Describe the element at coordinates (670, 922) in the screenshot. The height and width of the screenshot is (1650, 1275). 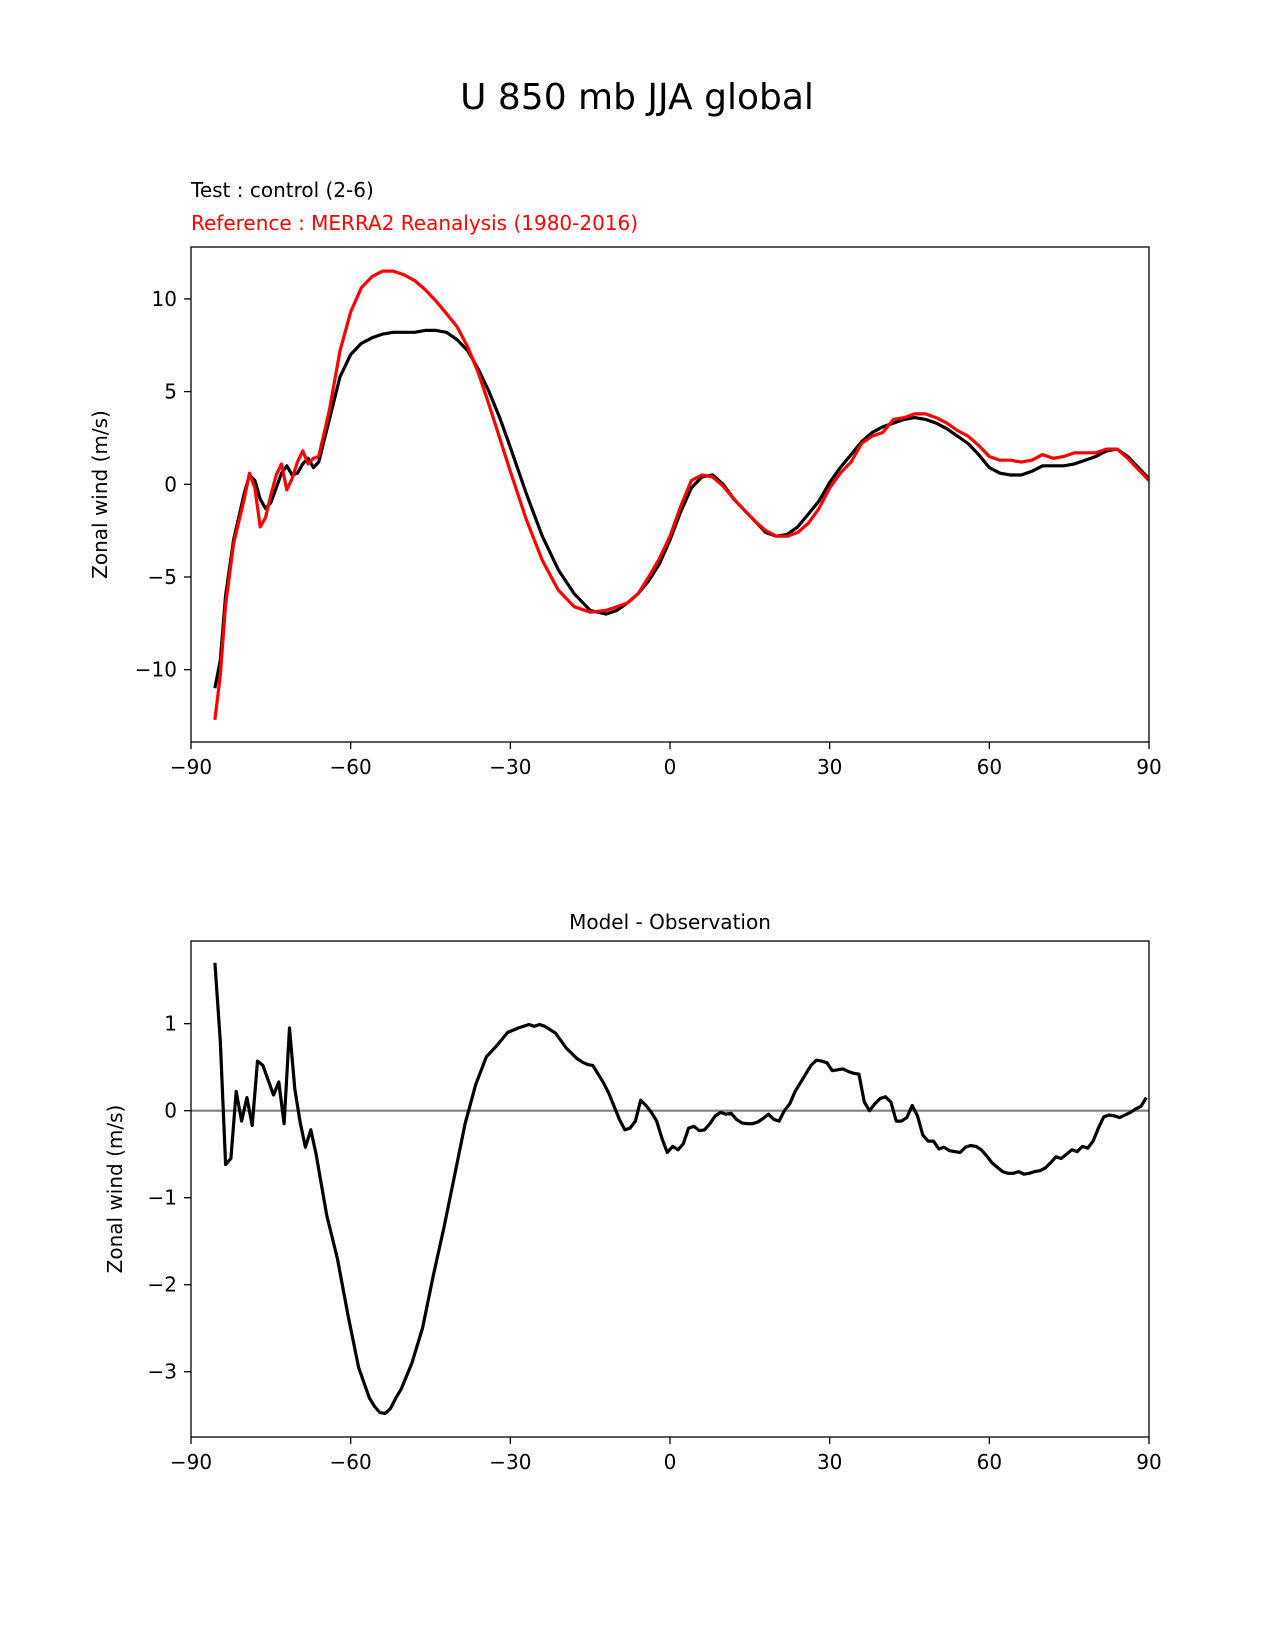
I see `panel-title: Model - Observation` at that location.